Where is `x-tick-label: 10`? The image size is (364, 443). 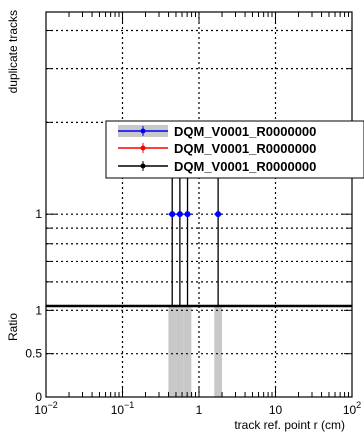
x-tick-label: 10 is located at coordinates (276, 410).